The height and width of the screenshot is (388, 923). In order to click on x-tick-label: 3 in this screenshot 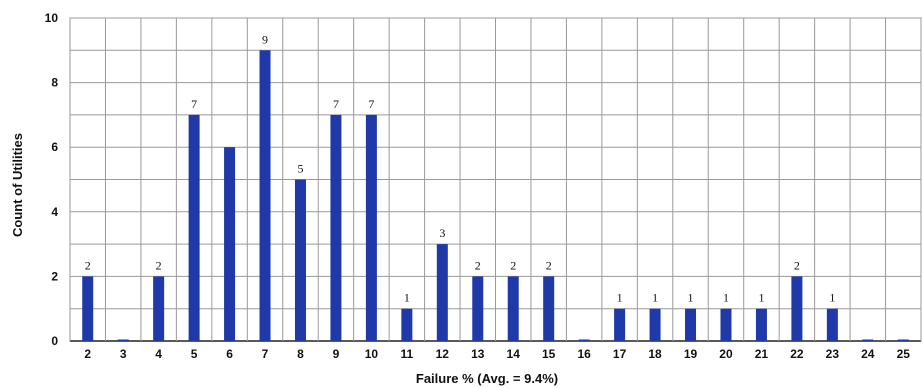, I will do `click(123, 354)`.